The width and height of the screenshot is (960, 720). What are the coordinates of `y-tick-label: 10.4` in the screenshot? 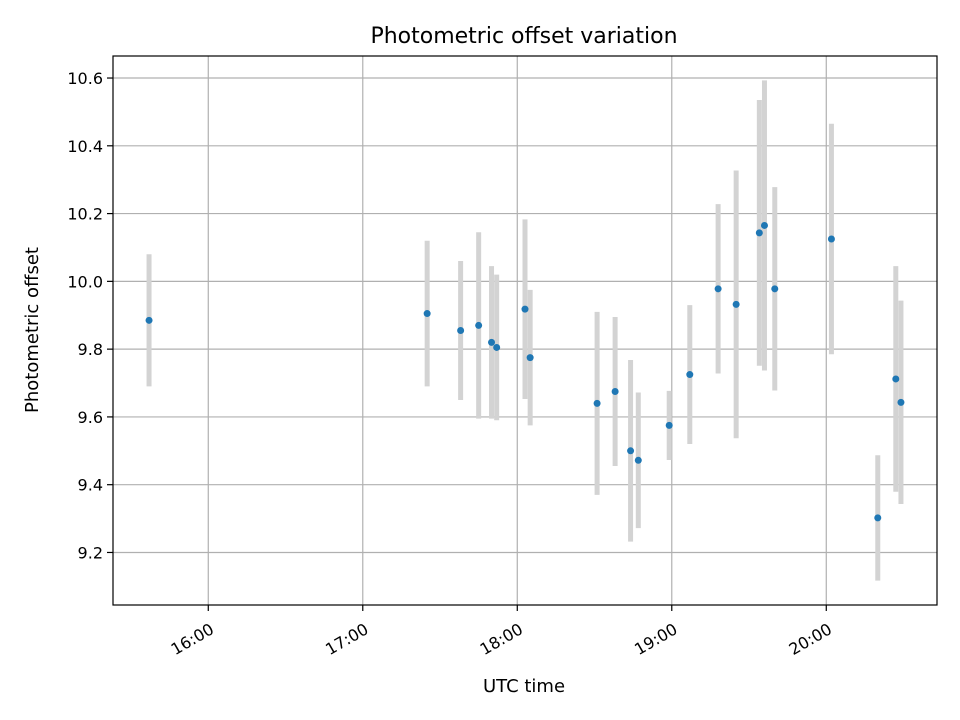 It's located at (85, 146).